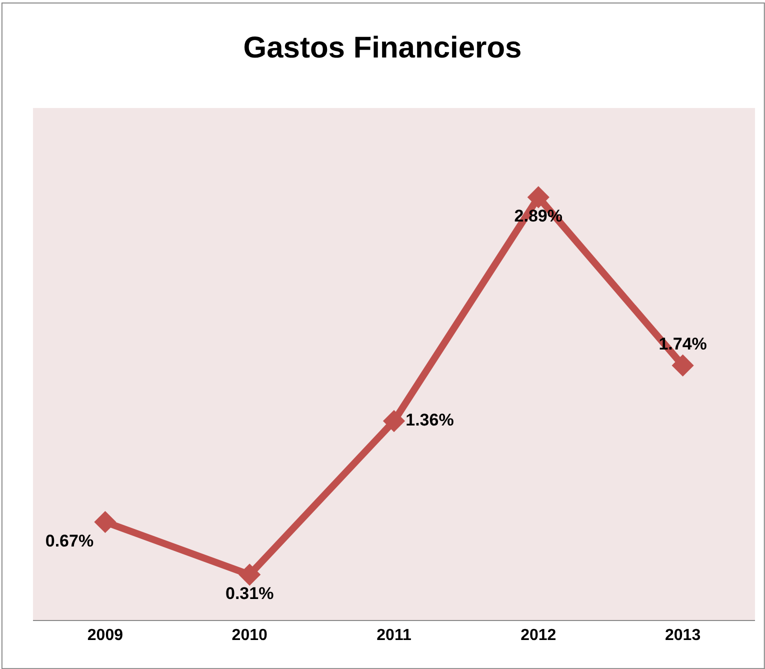  I want to click on x-tick-label: 2011, so click(394, 635).